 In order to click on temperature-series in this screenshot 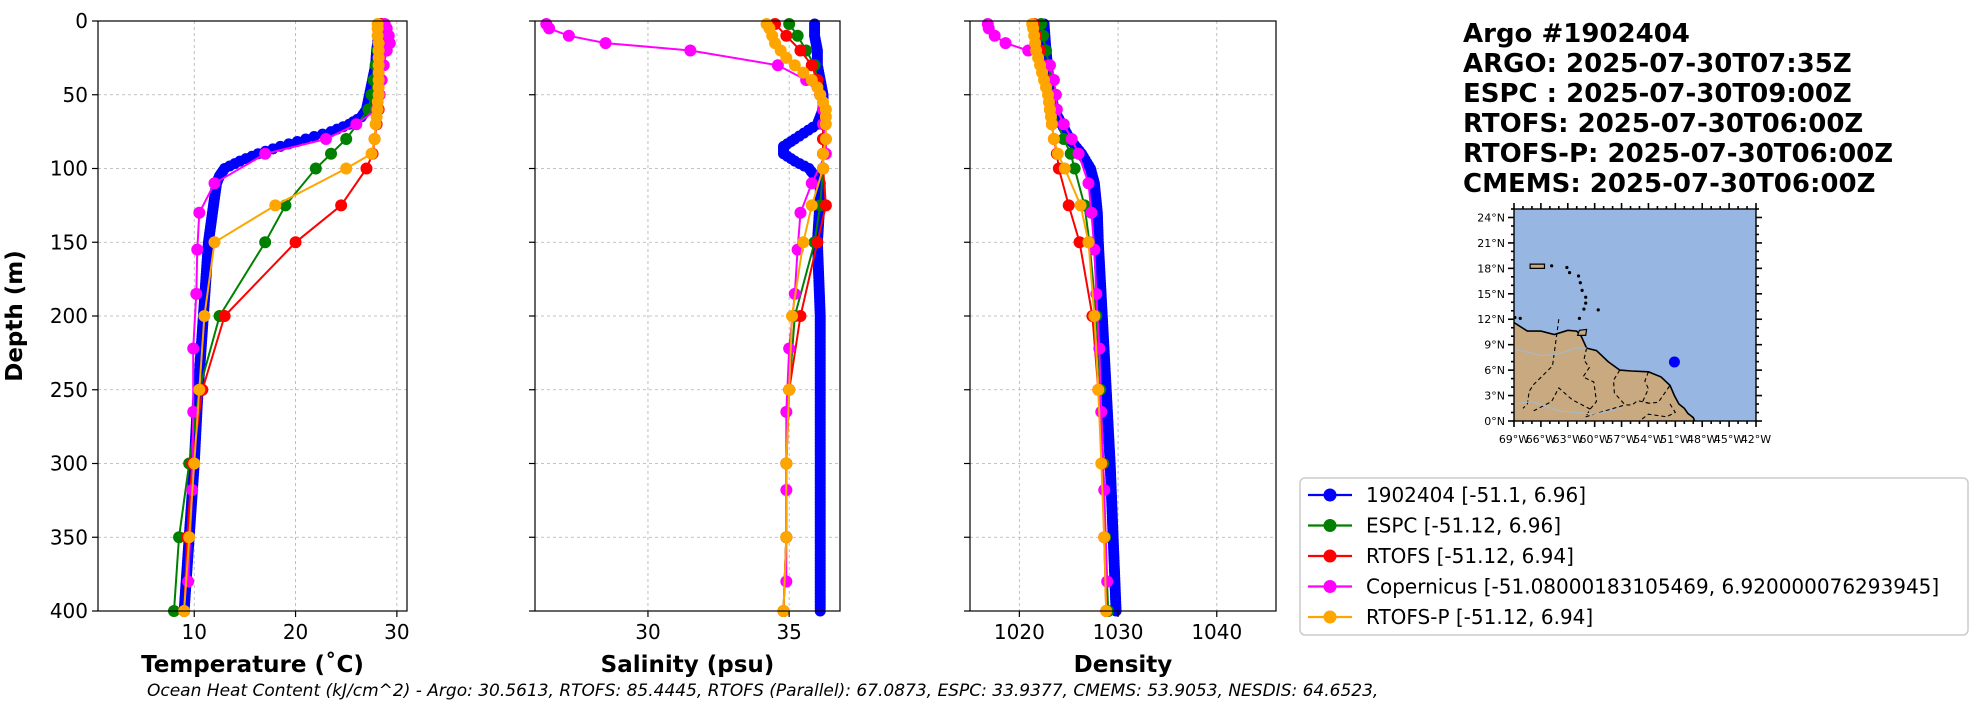, I will do `click(281, 317)`.